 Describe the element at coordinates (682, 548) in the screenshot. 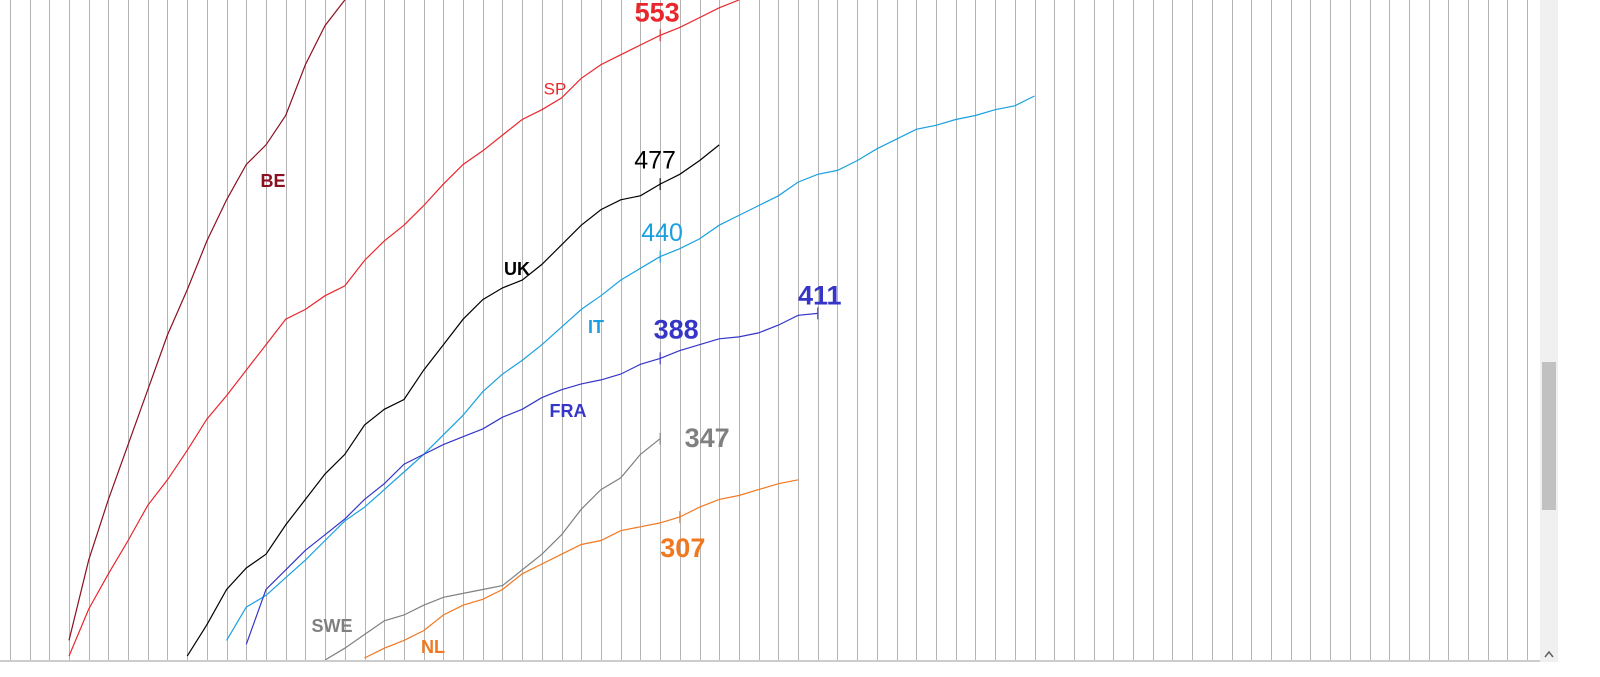

I see `value-label: 307` at that location.